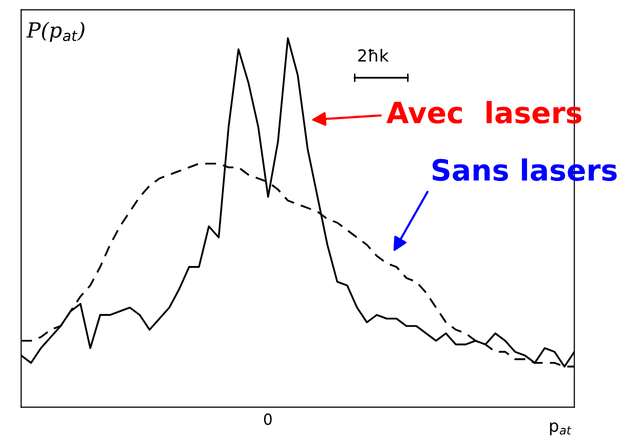 This screenshot has height=445, width=641. I want to click on x-axis-title: p$_{at}$, so click(561, 429).